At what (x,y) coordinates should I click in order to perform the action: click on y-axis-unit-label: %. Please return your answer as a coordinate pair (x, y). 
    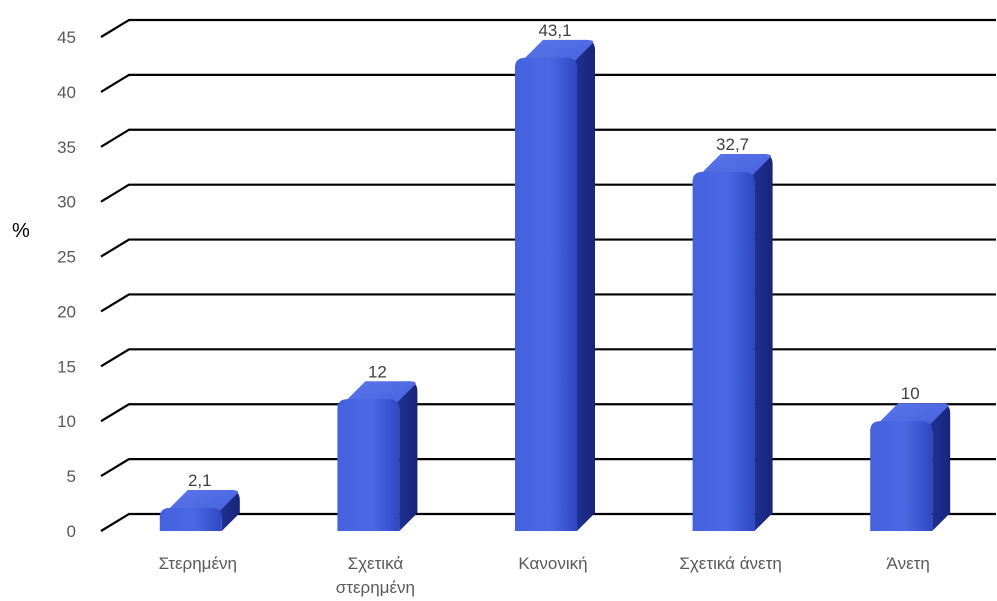
    Looking at the image, I should click on (21, 231).